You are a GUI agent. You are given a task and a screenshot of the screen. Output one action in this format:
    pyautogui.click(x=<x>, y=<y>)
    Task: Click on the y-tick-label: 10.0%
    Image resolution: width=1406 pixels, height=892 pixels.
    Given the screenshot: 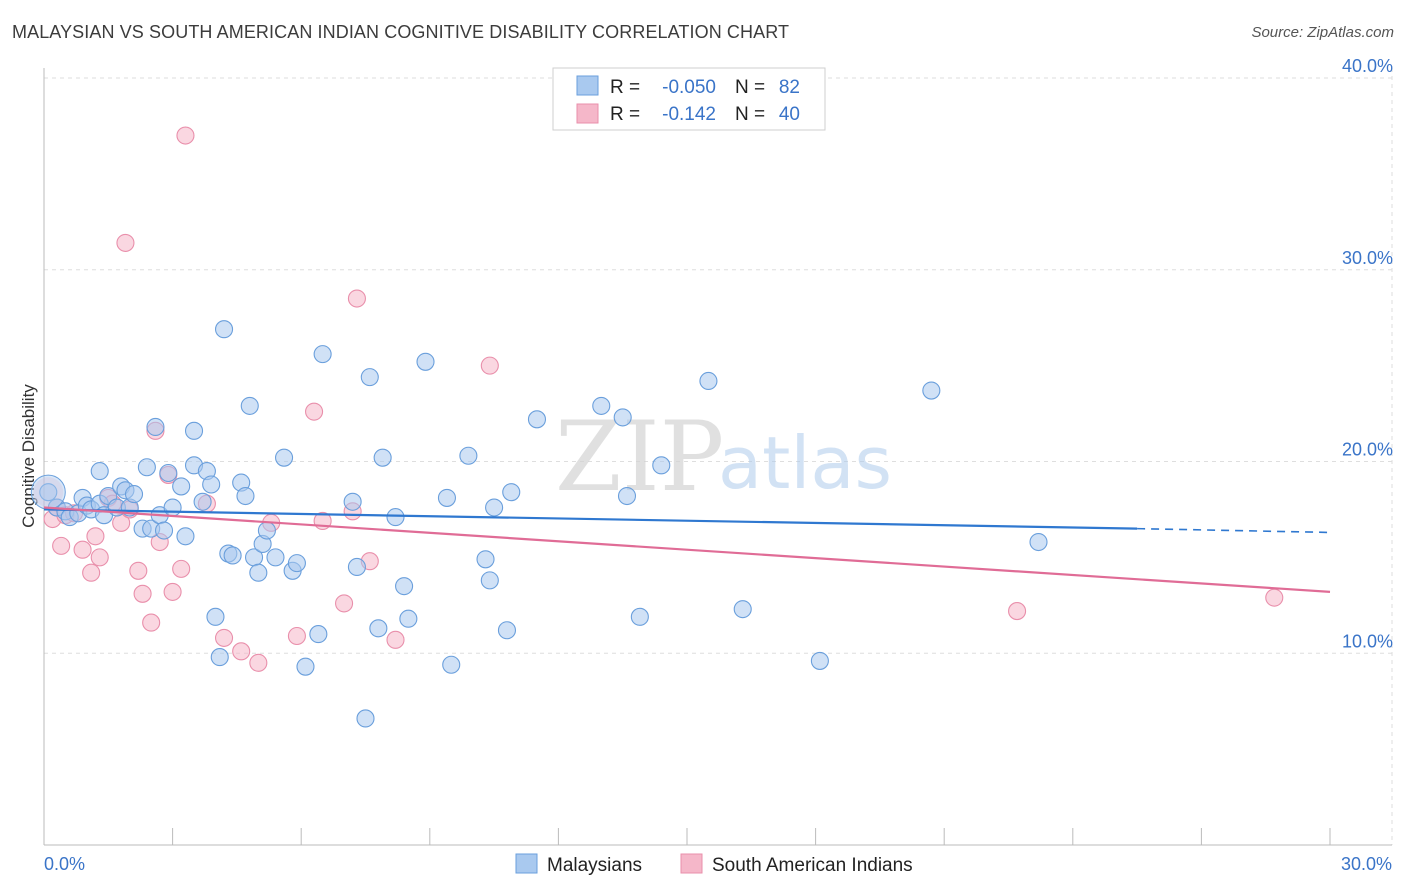 What is the action you would take?
    pyautogui.click(x=1367, y=641)
    